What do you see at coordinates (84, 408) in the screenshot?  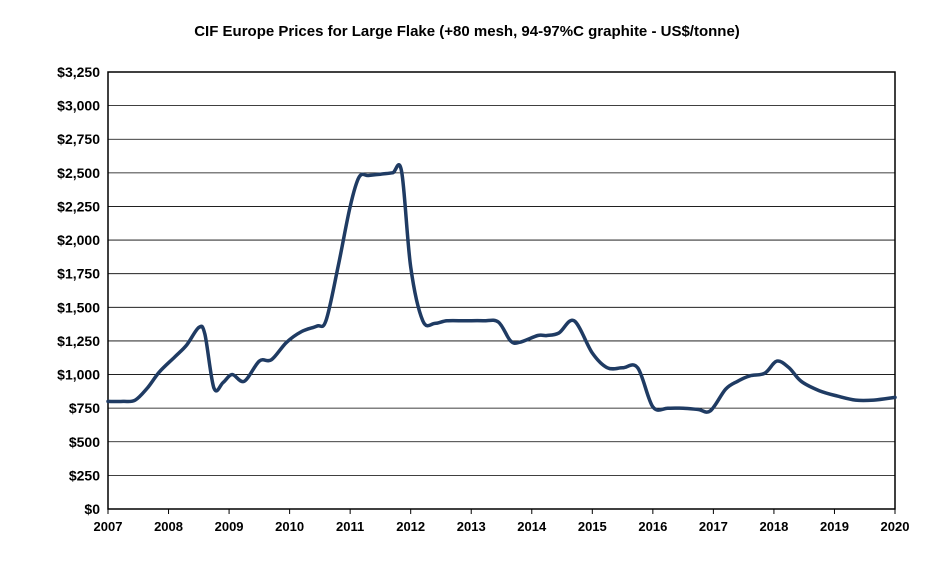 I see `y-tick-label: $750` at bounding box center [84, 408].